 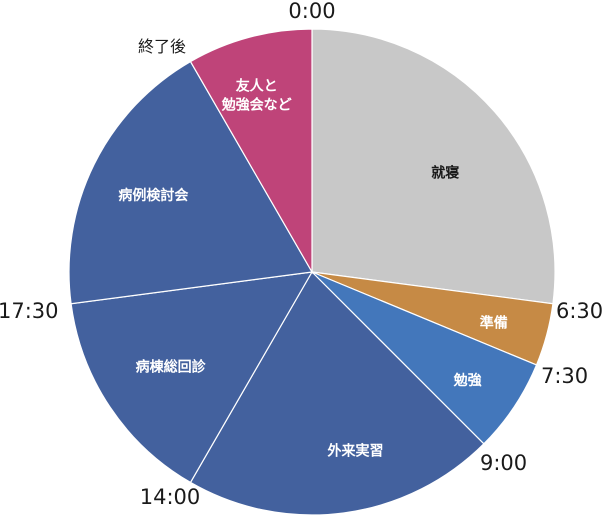 What do you see at coordinates (153, 195) in the screenshot?
I see `slice-label: 病例検討会` at bounding box center [153, 195].